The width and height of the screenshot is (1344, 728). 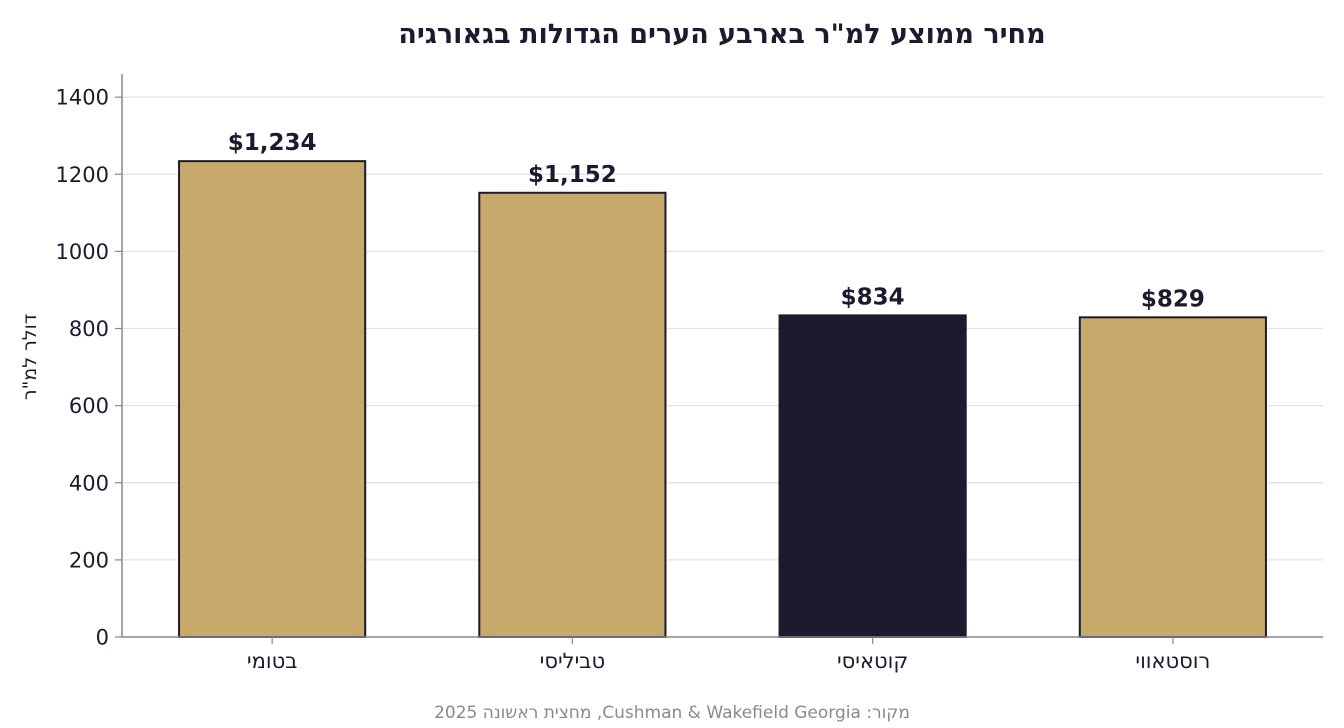 I want to click on x-tick-label: טביליסי, so click(x=572, y=661).